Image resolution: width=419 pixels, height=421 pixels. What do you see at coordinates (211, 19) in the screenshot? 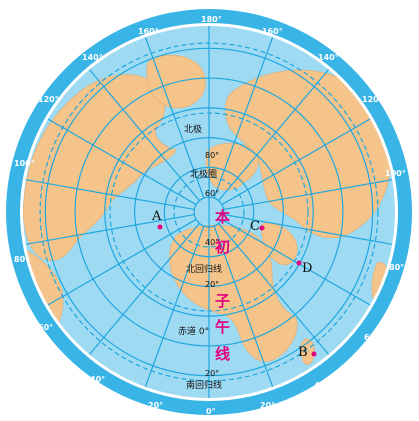
I see `lon-180-label: 180°` at bounding box center [211, 19].